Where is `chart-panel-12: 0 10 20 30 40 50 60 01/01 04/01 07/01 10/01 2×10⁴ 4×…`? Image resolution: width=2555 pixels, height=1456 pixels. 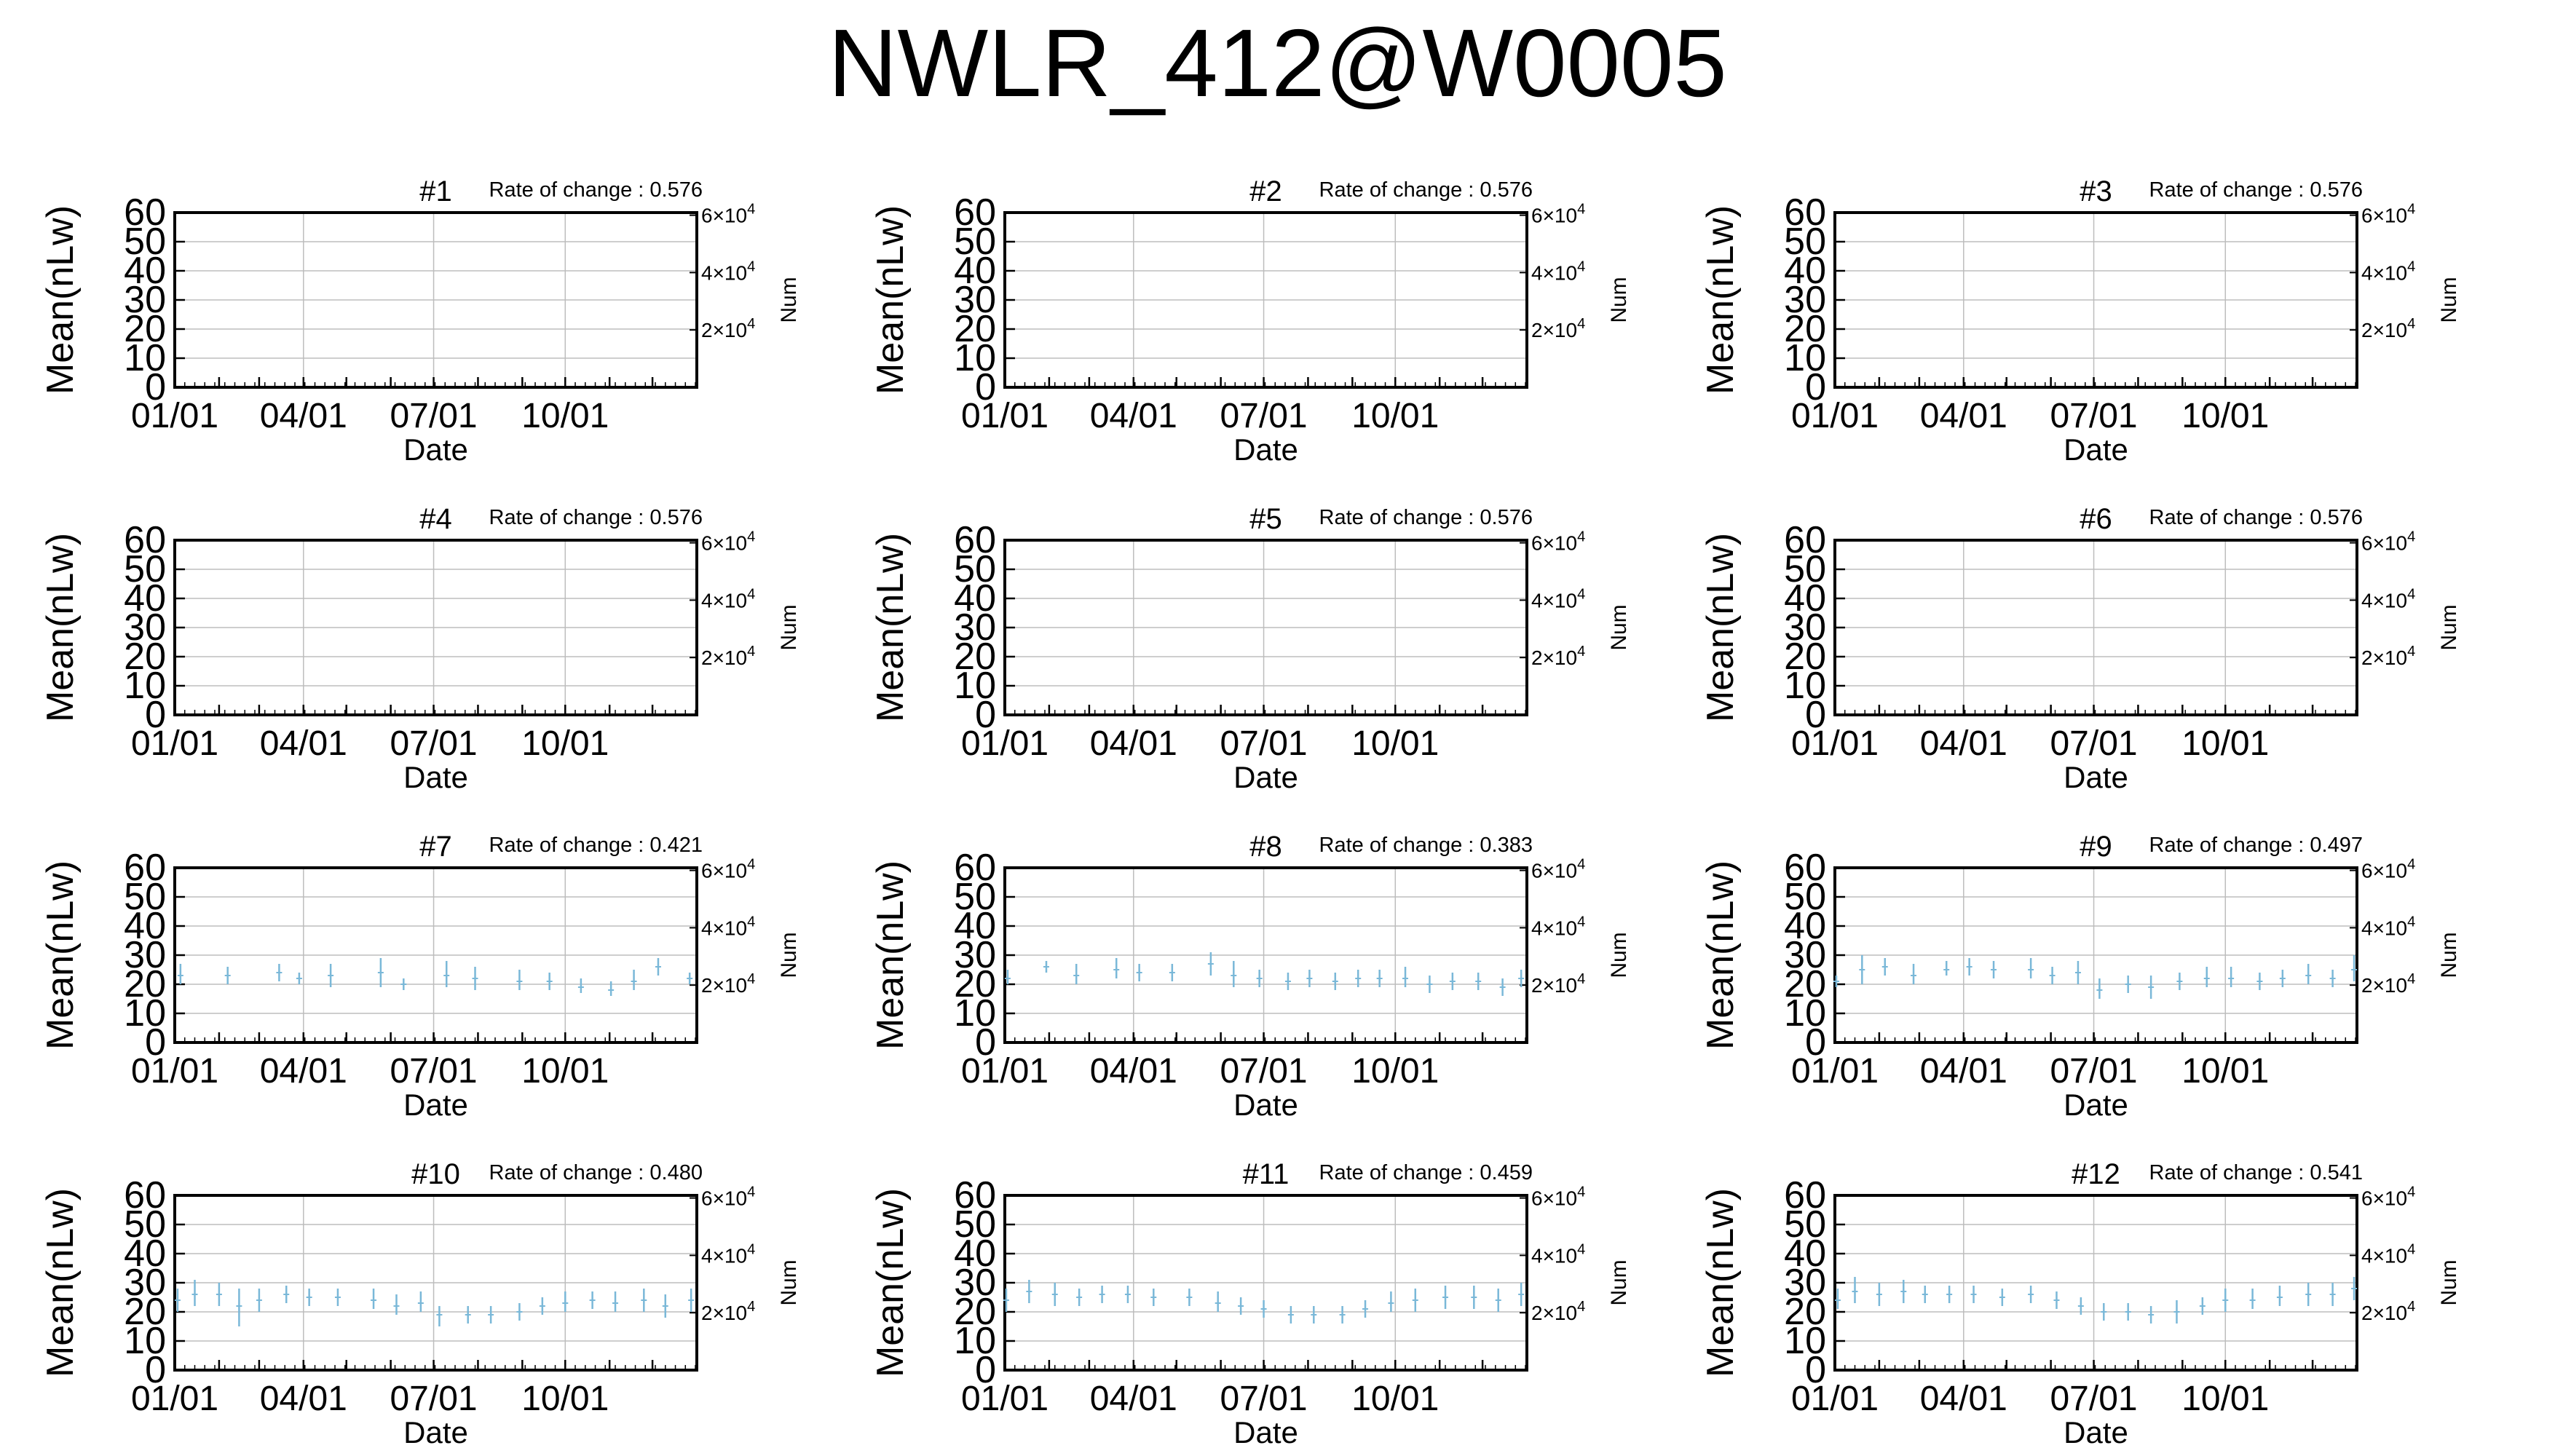
chart-panel-12: 0 10 20 30 40 50 60 01/01 04/01 07/01 10/01 2×10⁴ 4×… is located at coordinates (2060, 1299).